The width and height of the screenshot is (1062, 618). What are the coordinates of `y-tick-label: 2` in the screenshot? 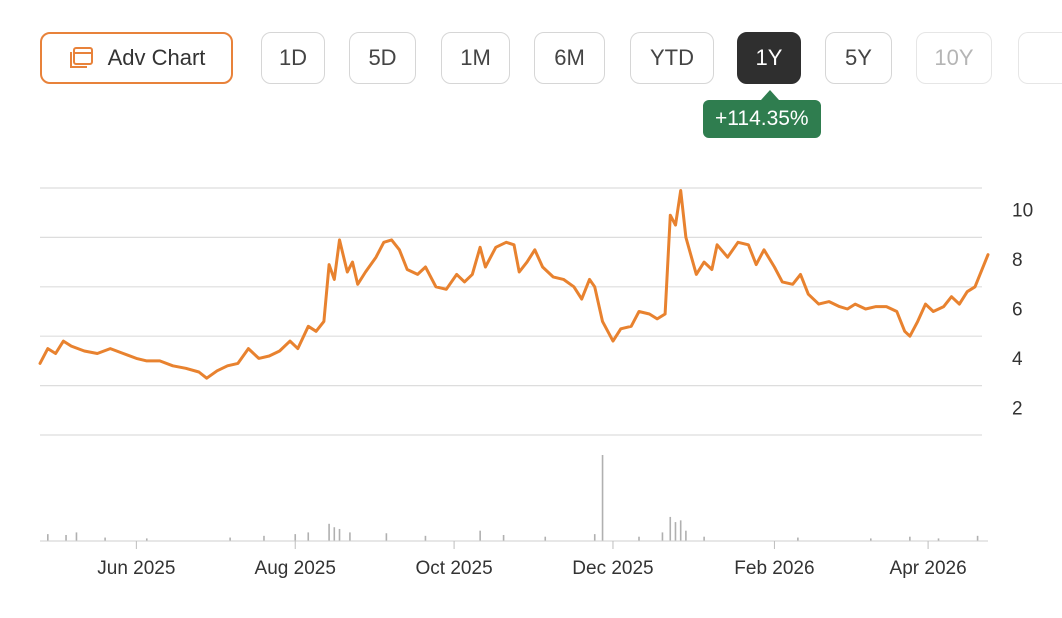 It's located at (1017, 408).